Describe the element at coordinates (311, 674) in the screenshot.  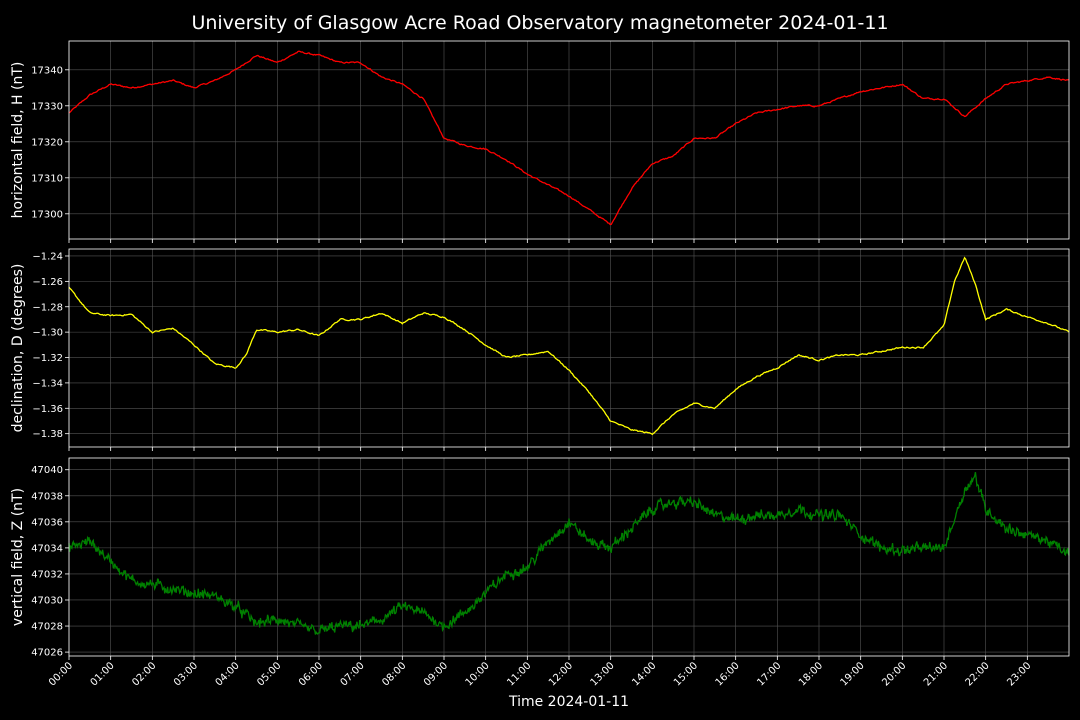
I see `x-tick-label: 06:00` at that location.